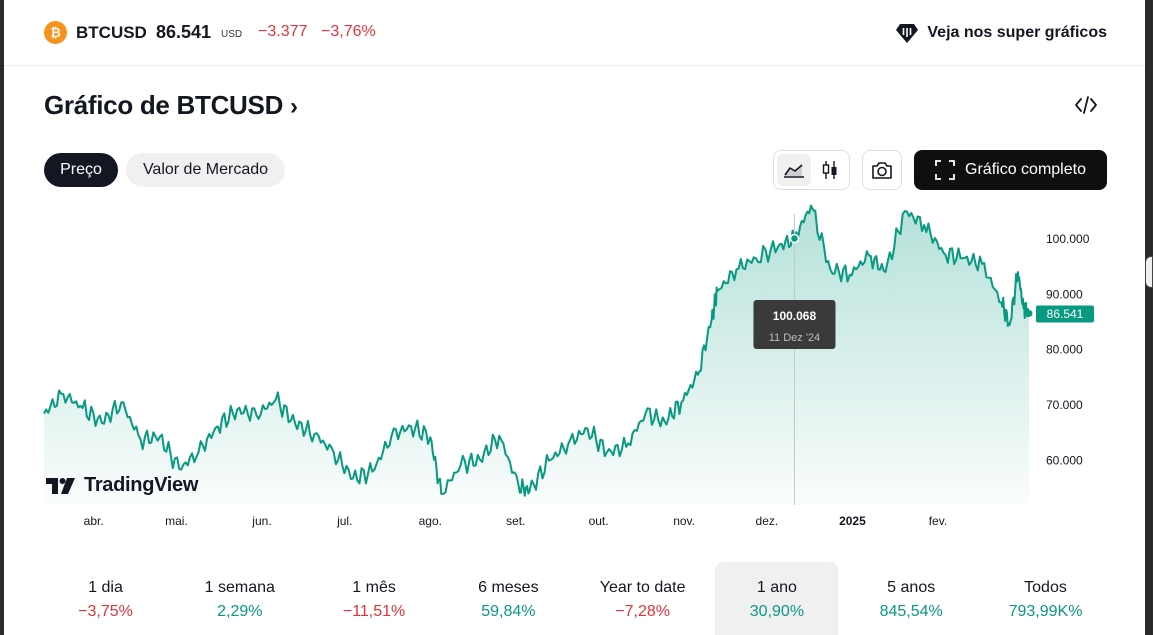  Describe the element at coordinates (794, 324) in the screenshot. I see `tooltip-box` at that location.